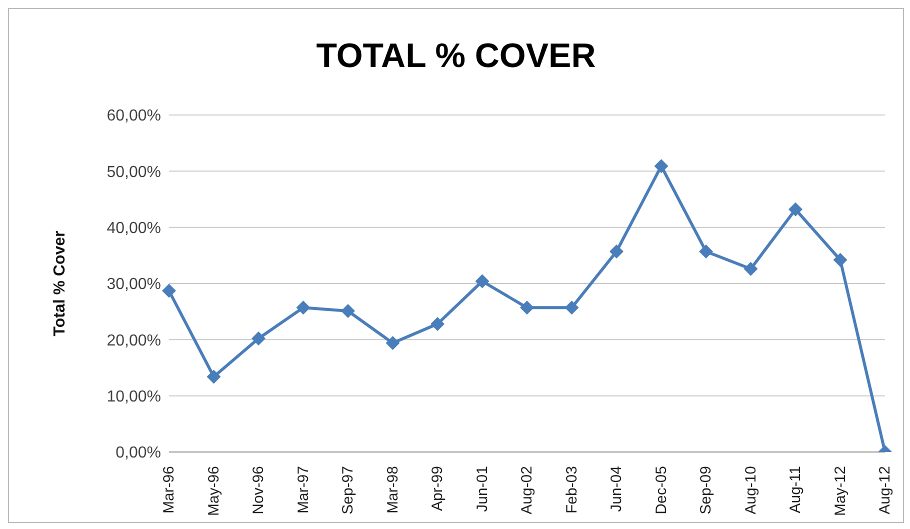 This screenshot has height=529, width=910. Describe the element at coordinates (885, 490) in the screenshot. I see `x-tick-label: Aug-12` at that location.